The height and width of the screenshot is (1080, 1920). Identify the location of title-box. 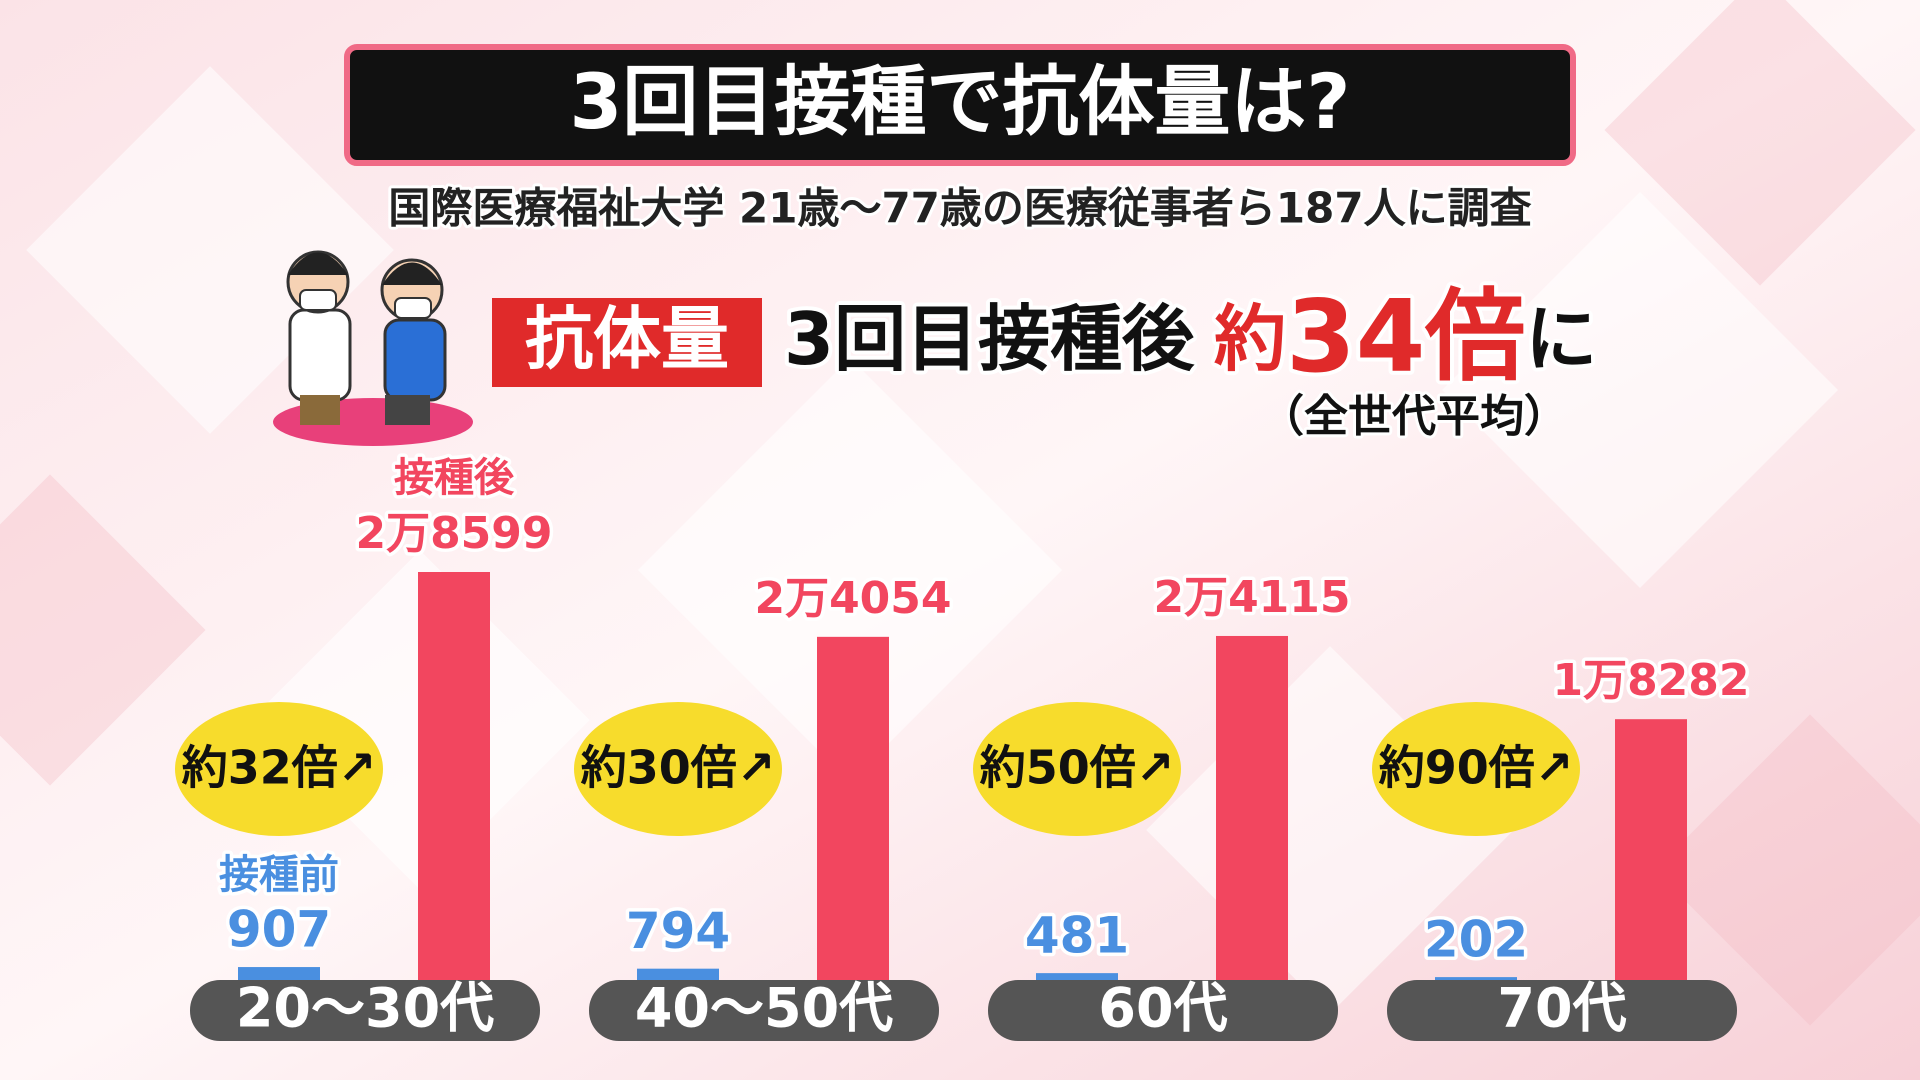
(960, 105).